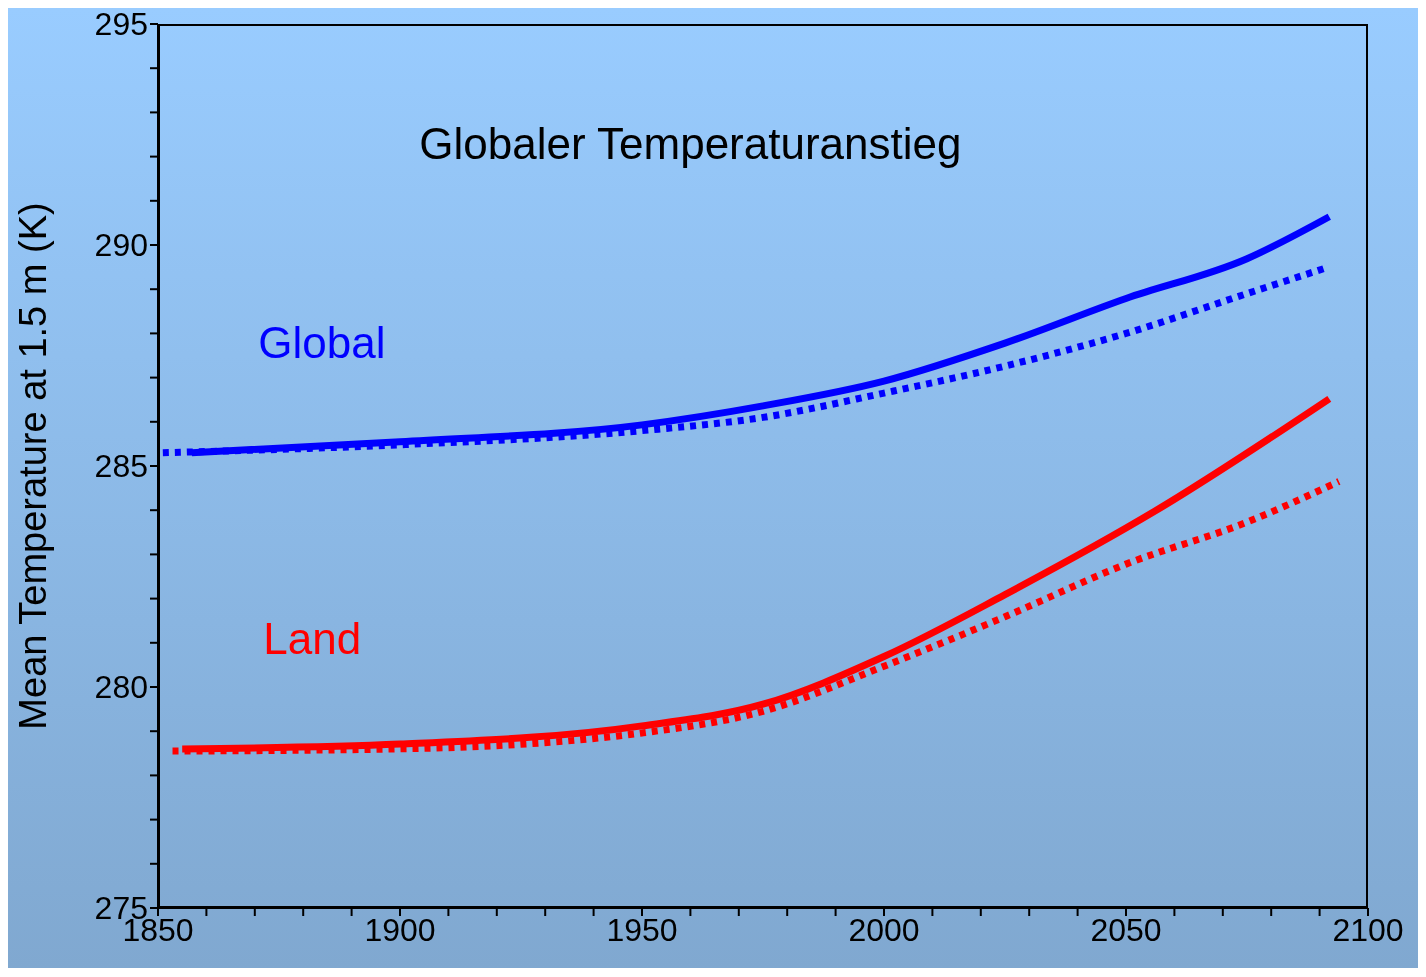 This screenshot has width=1426, height=977. I want to click on x-tick-label: 2000, so click(884, 929).